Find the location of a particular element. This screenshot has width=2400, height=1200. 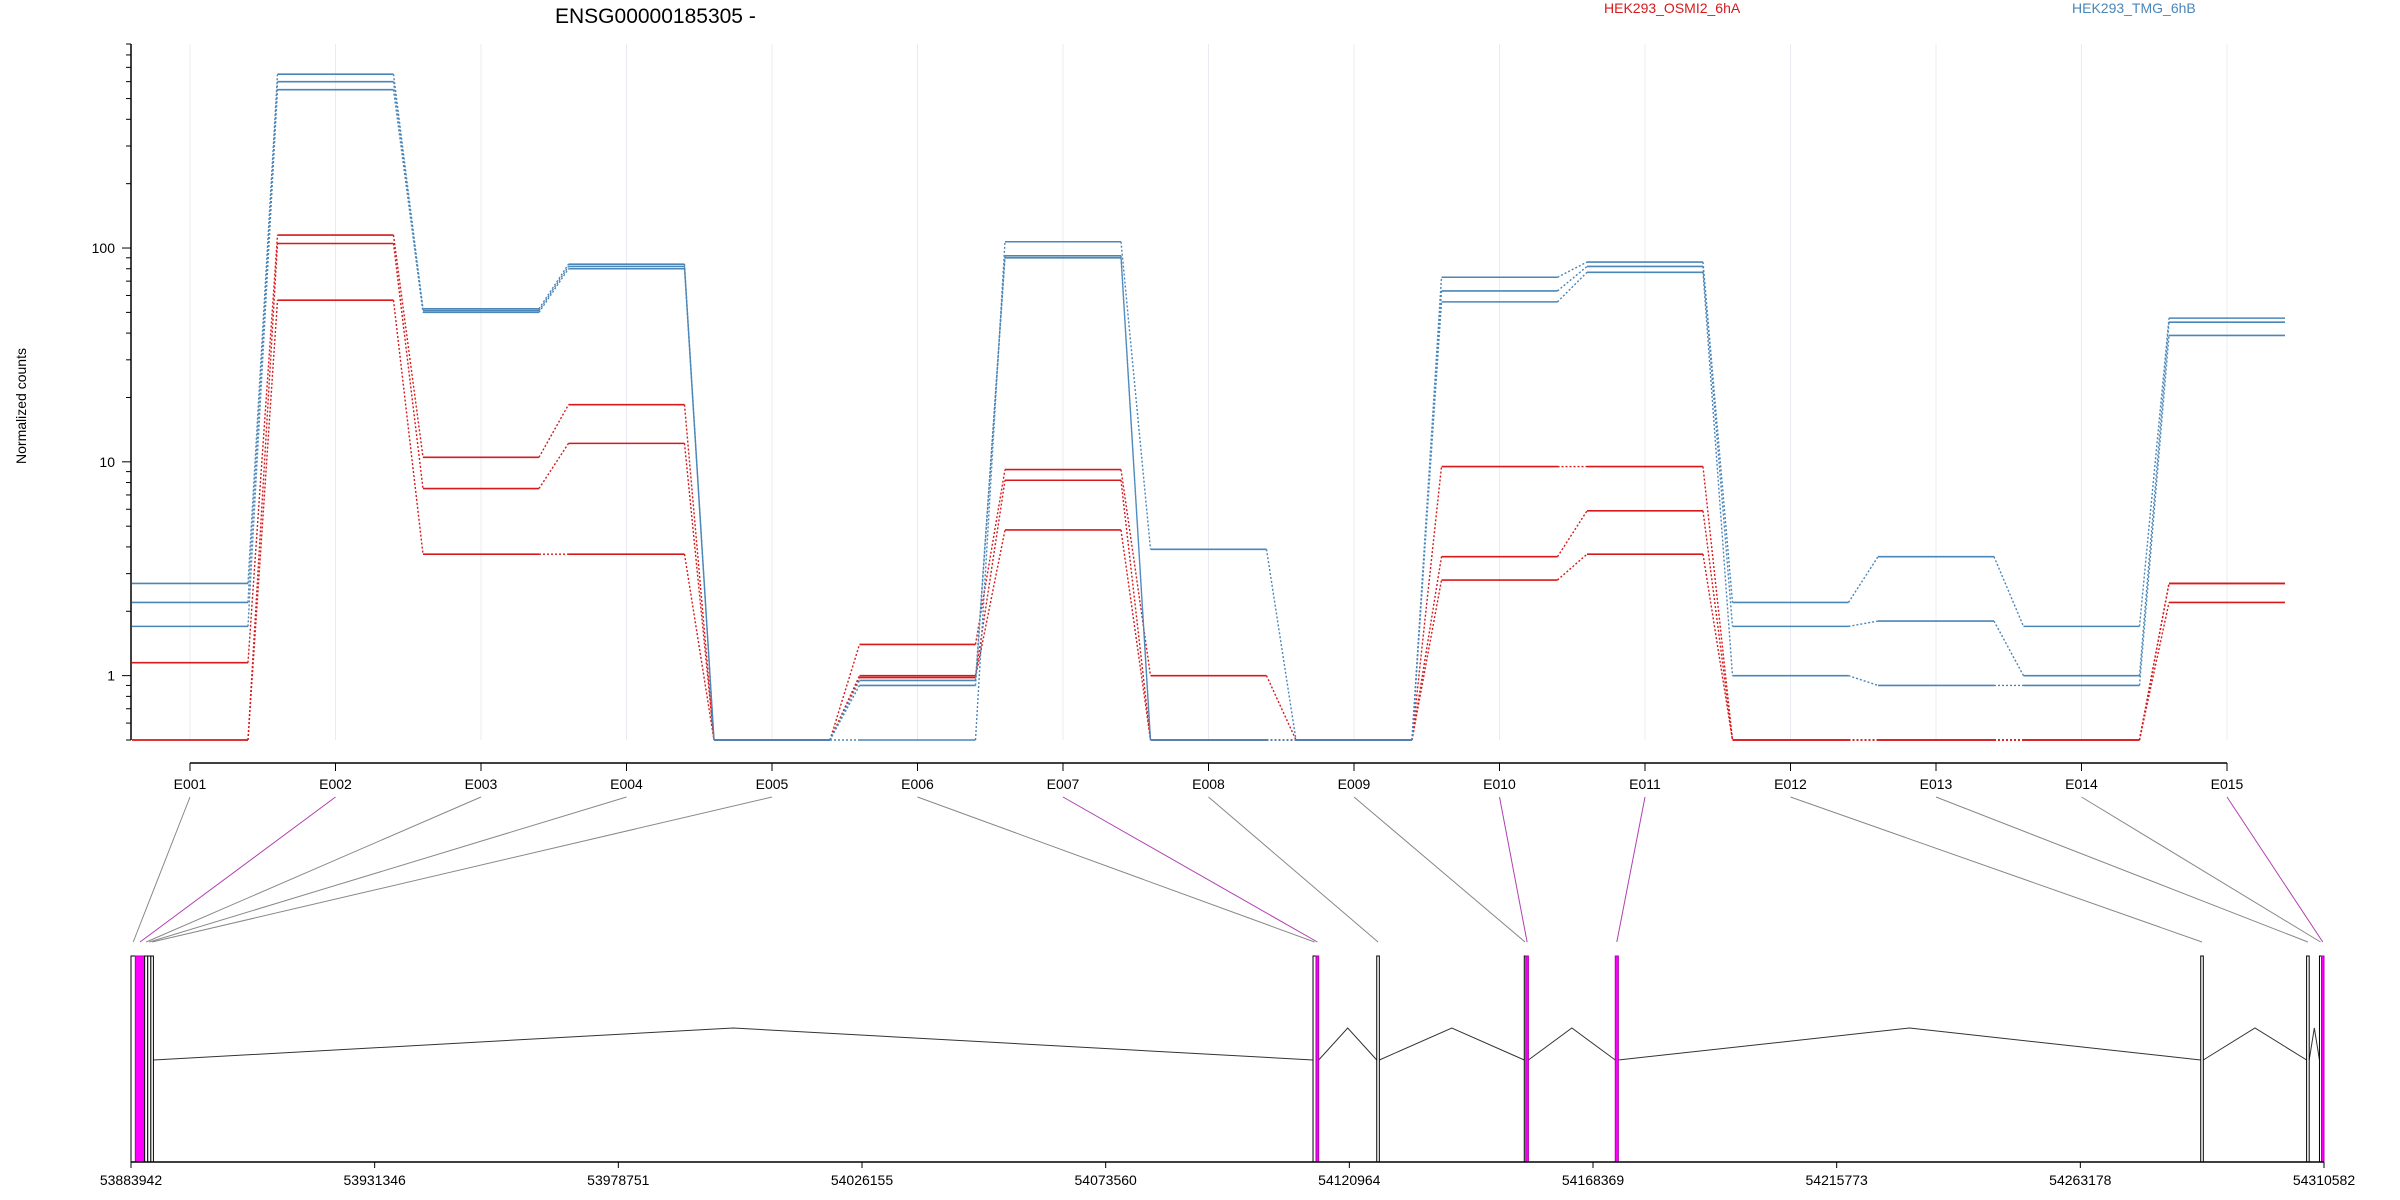

connector-e004 is located at coordinates (388, 869).